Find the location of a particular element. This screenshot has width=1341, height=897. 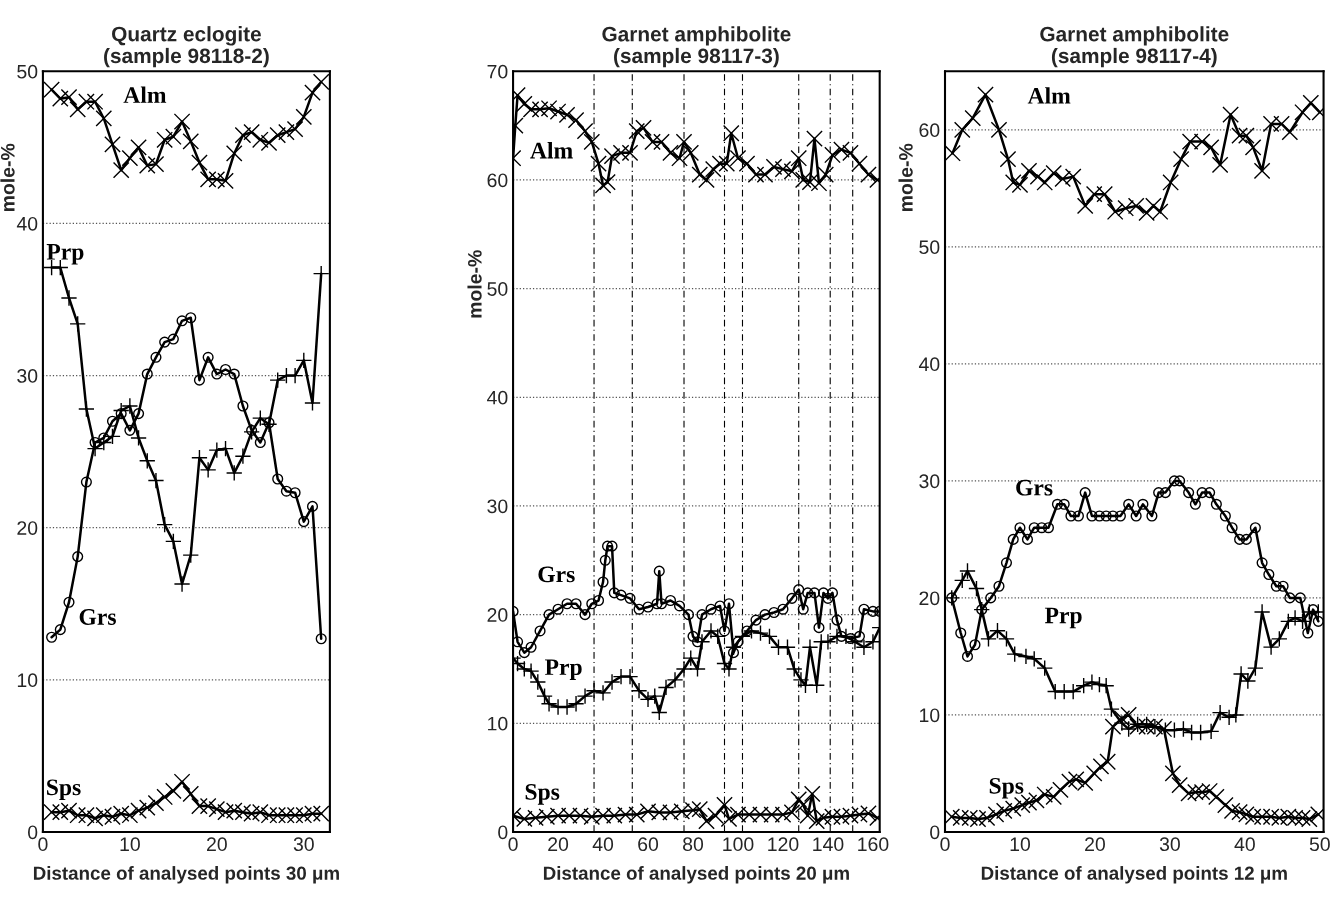

x-axis-title: Distance of analysed points 30 μm is located at coordinates (186, 875).